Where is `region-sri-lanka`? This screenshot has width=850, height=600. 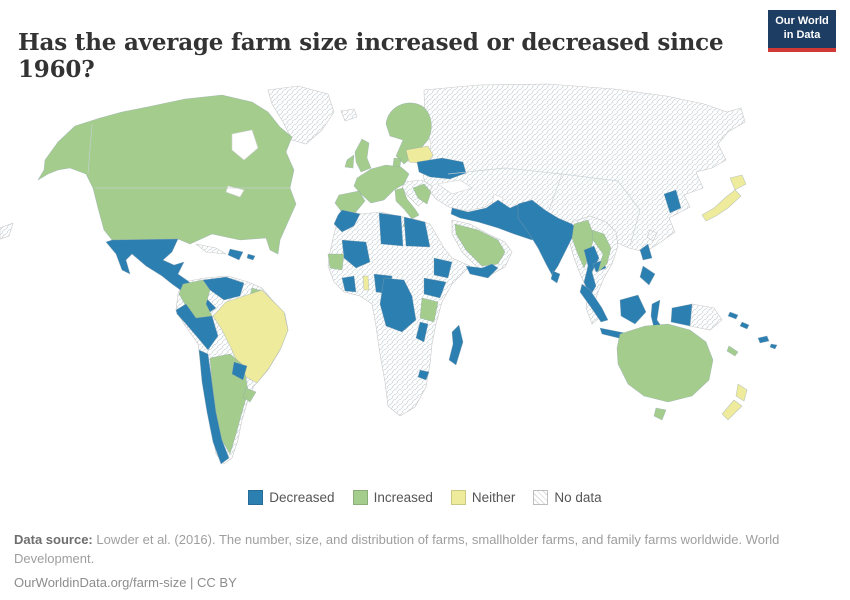 region-sri-lanka is located at coordinates (555, 277).